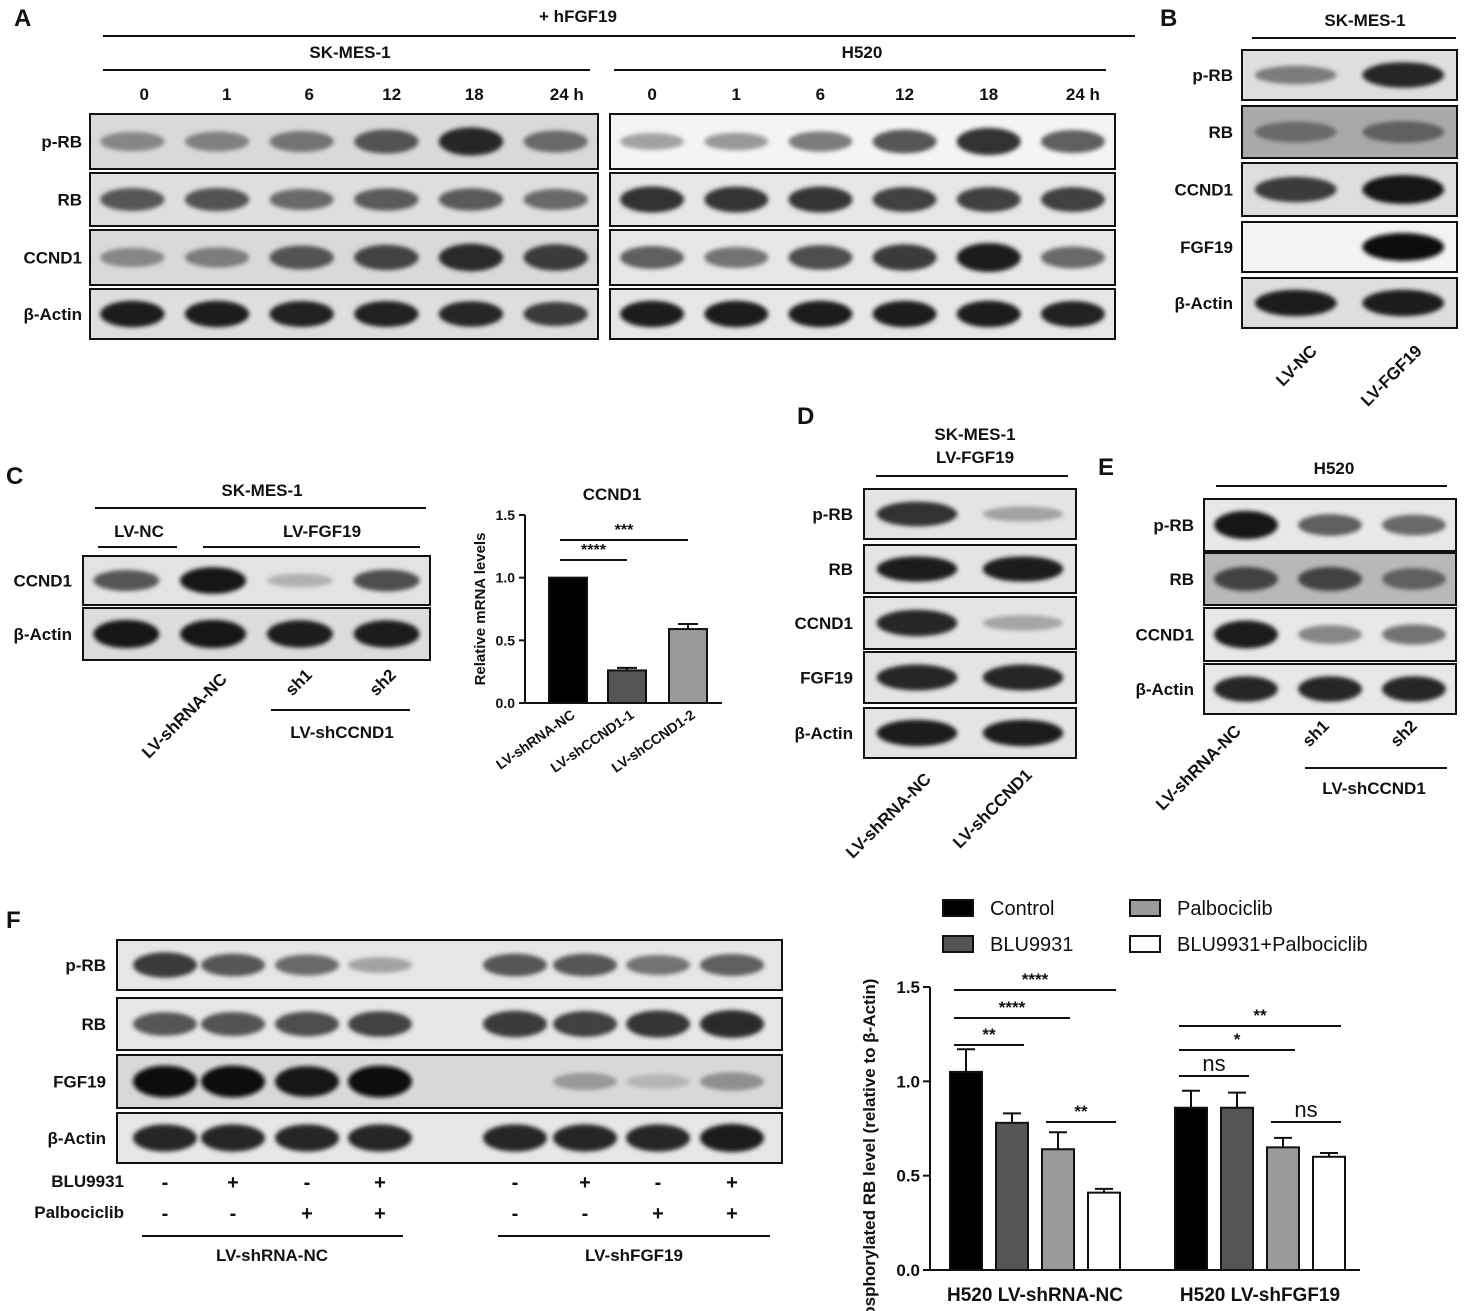  What do you see at coordinates (1237, 1189) in the screenshot?
I see `chart-F-bar-g2-s2` at bounding box center [1237, 1189].